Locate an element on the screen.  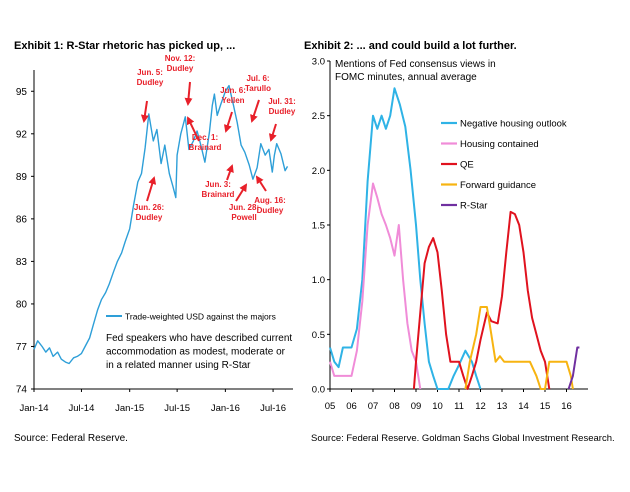
exhibit1-note-line: accommodation as modest, moderate or is located at coordinates (196, 352).